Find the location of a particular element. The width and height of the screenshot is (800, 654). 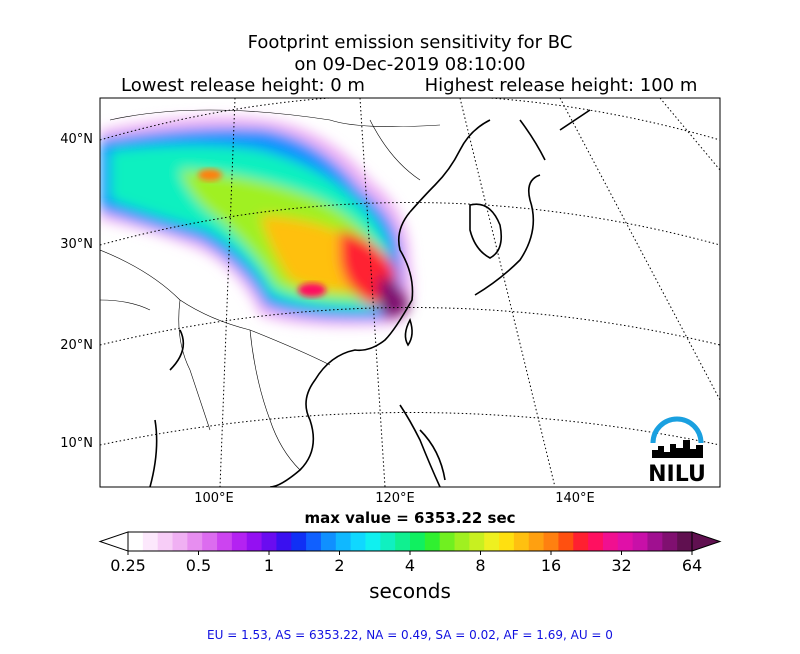

max-value: max value = 6353.22 sec is located at coordinates (409, 518).